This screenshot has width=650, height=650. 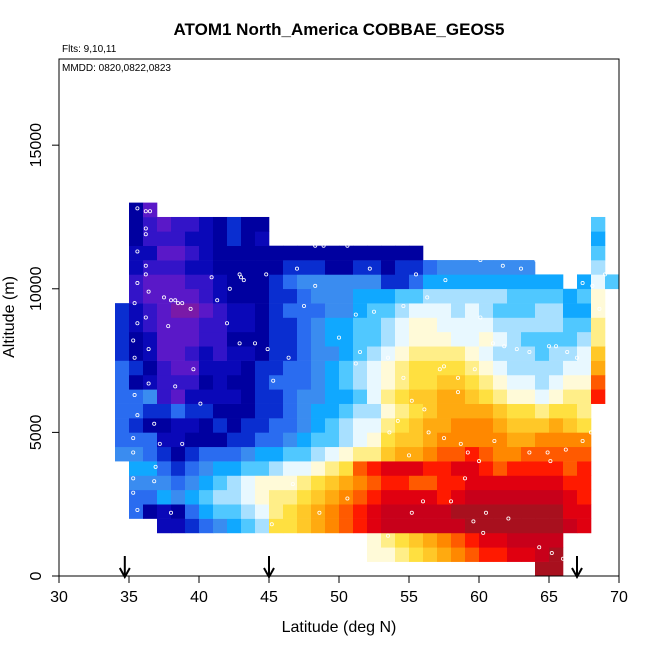 What do you see at coordinates (269, 568) in the screenshot?
I see `flight-arrow` at bounding box center [269, 568].